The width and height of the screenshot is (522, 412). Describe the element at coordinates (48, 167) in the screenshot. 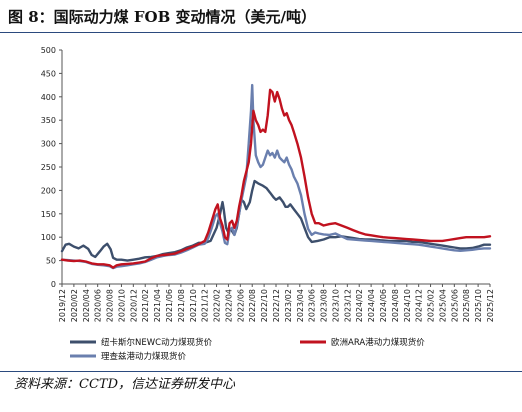

I see `y-tick-label: 250` at that location.